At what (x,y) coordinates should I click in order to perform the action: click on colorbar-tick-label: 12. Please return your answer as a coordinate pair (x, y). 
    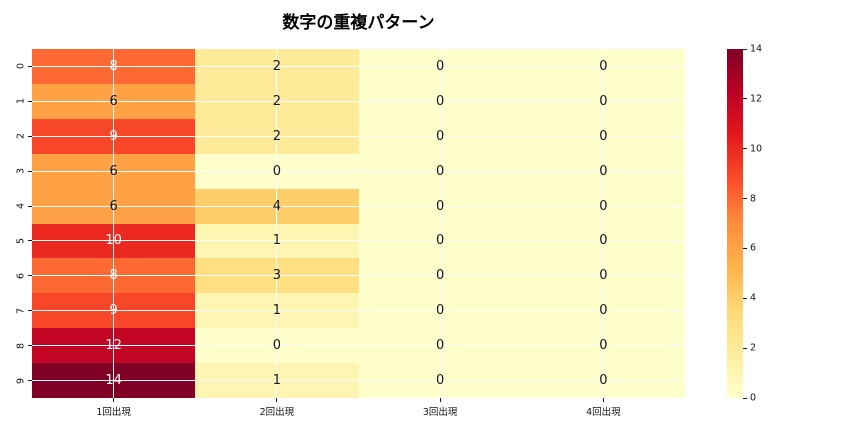
    Looking at the image, I should click on (756, 99).